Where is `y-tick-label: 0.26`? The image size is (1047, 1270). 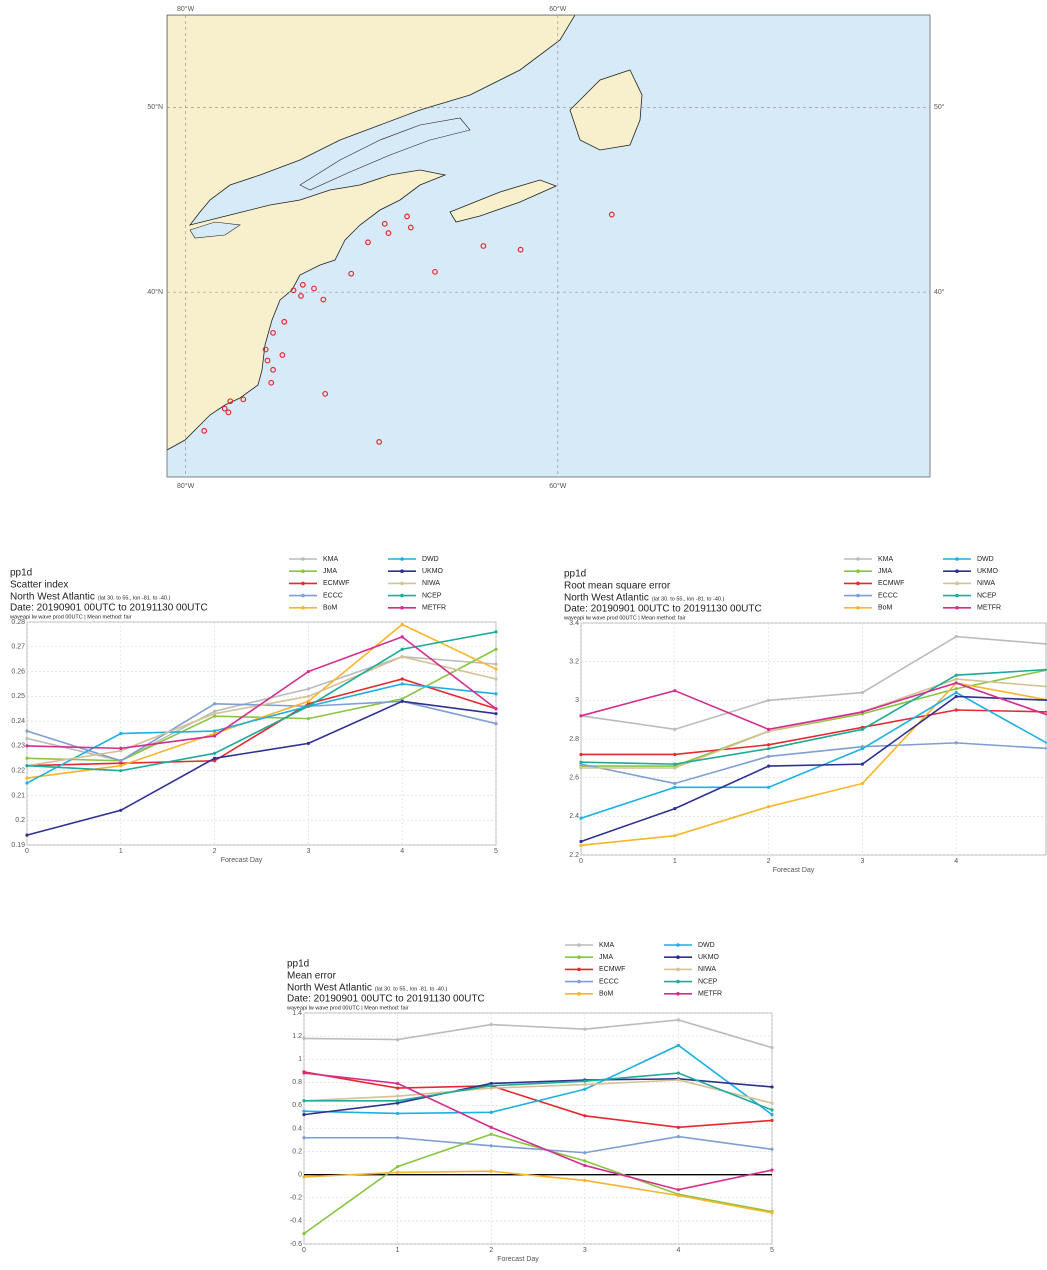
y-tick-label: 0.26 is located at coordinates (18, 671).